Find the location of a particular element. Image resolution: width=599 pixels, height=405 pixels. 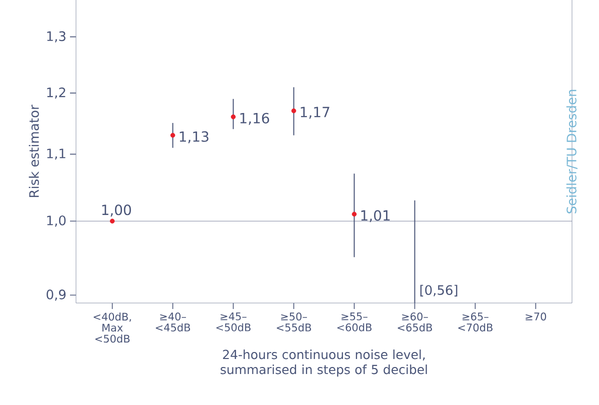

x-tick-label: ≥60–<65dB is located at coordinates (415, 322).